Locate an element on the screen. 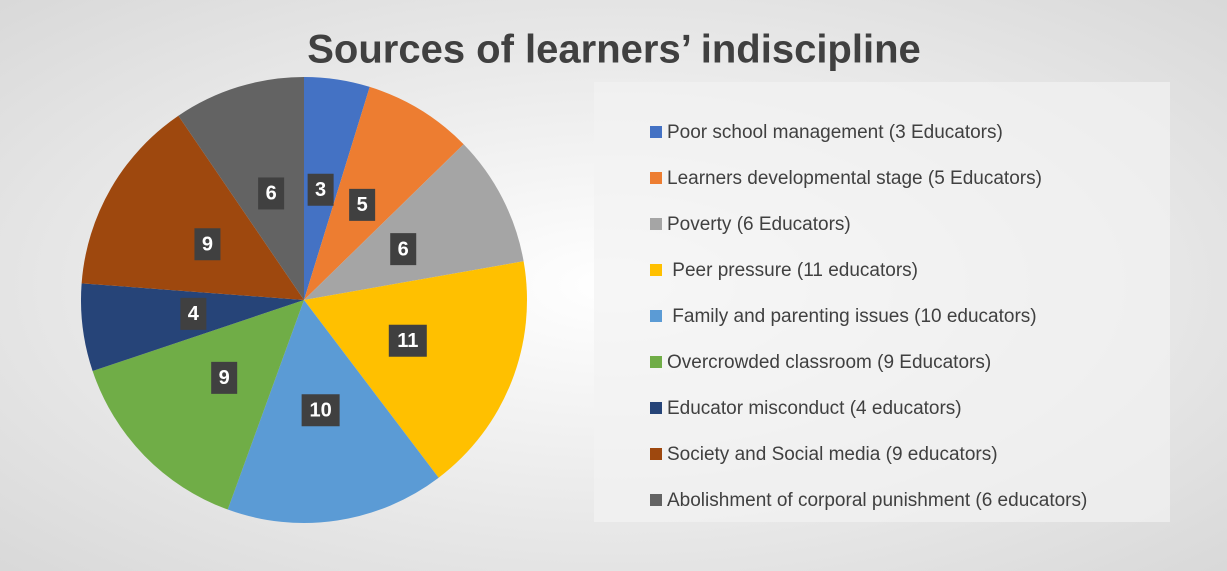  data-label: 11 is located at coordinates (407, 341).